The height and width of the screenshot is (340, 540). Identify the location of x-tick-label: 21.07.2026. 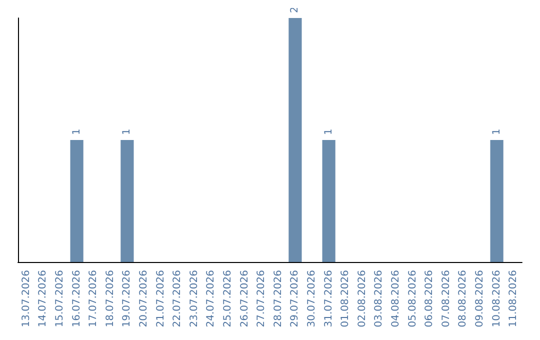
(160, 299).